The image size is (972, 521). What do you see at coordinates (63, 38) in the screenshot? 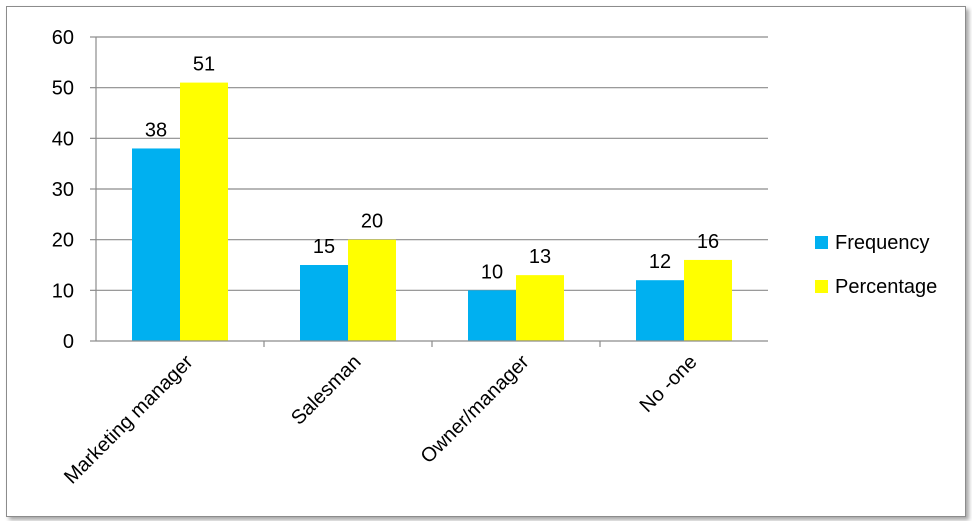
I see `y-tick-label: 60` at bounding box center [63, 38].